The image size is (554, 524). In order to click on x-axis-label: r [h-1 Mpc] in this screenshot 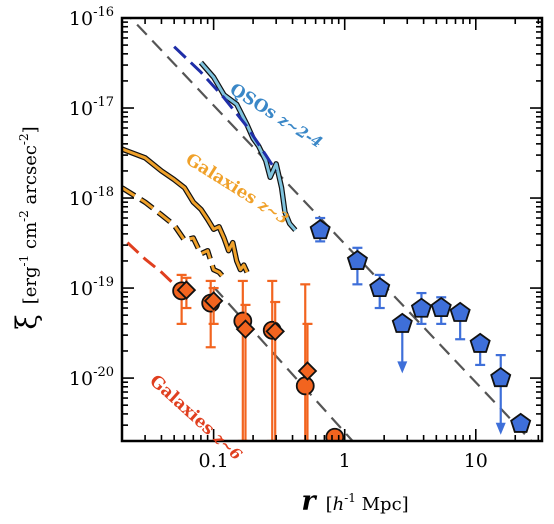, I will do `click(354, 501)`.